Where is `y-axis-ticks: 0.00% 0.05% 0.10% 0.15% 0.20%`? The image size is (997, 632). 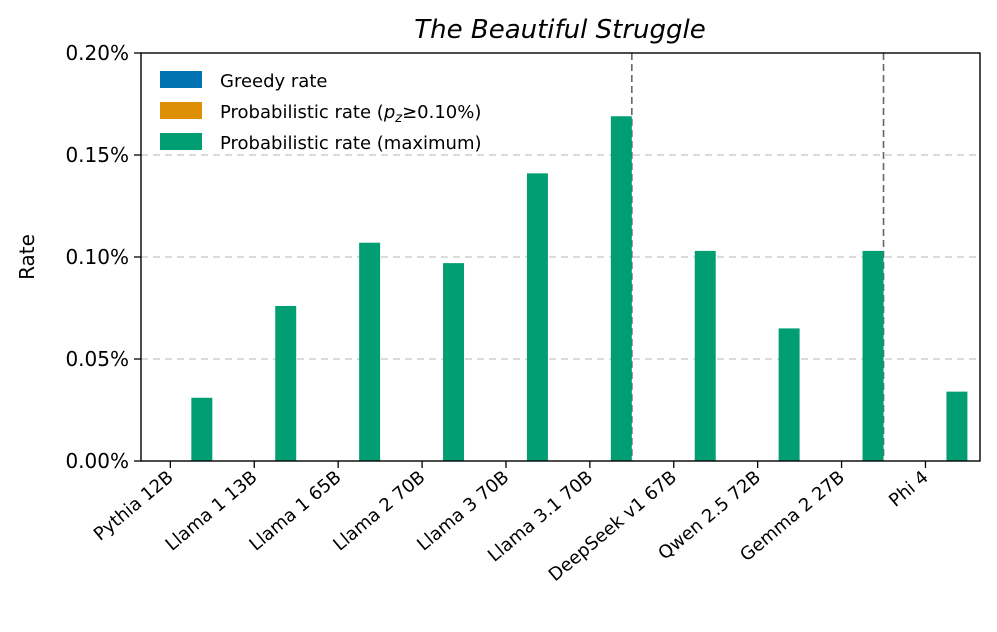 y-axis-ticks: 0.00% 0.05% 0.10% 0.15% 0.20% is located at coordinates (103, 257).